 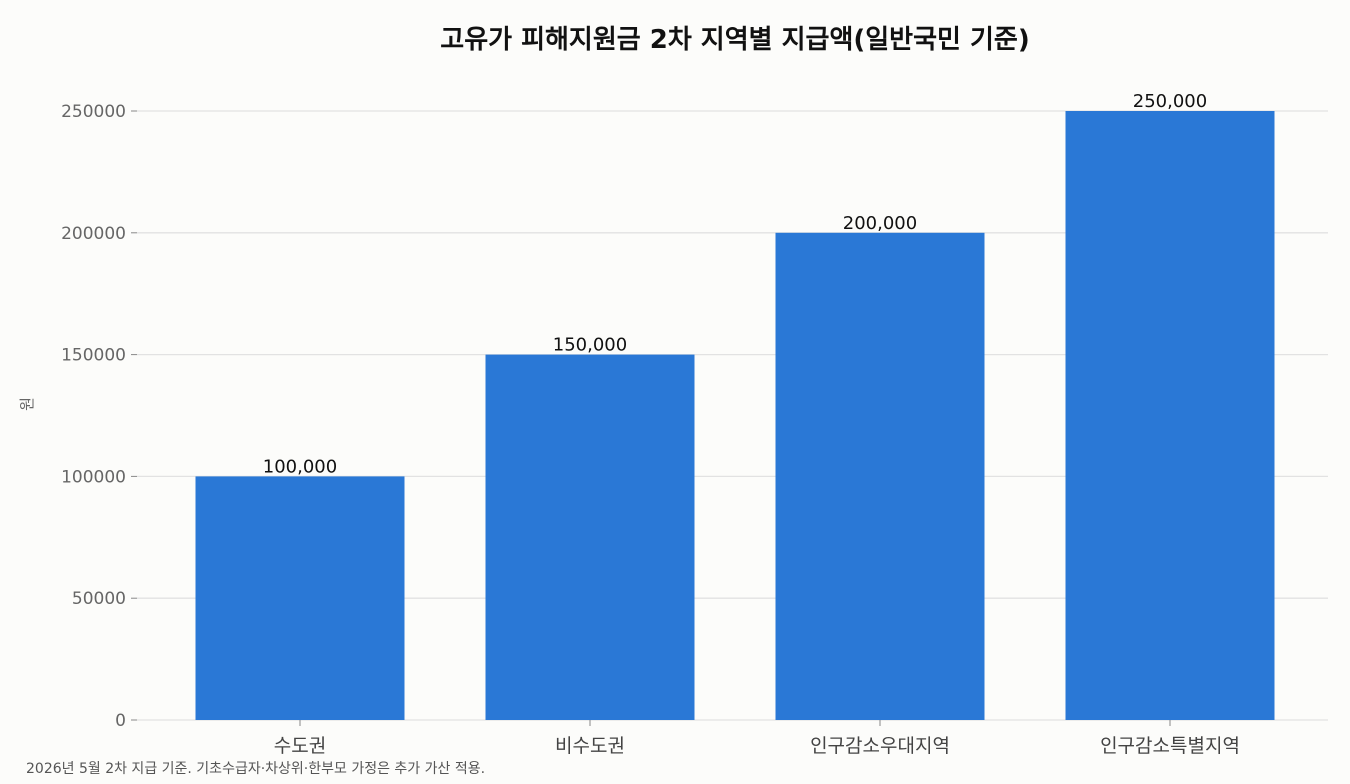 What do you see at coordinates (880, 746) in the screenshot?
I see `x-tick-label: 인구감소우대지역` at bounding box center [880, 746].